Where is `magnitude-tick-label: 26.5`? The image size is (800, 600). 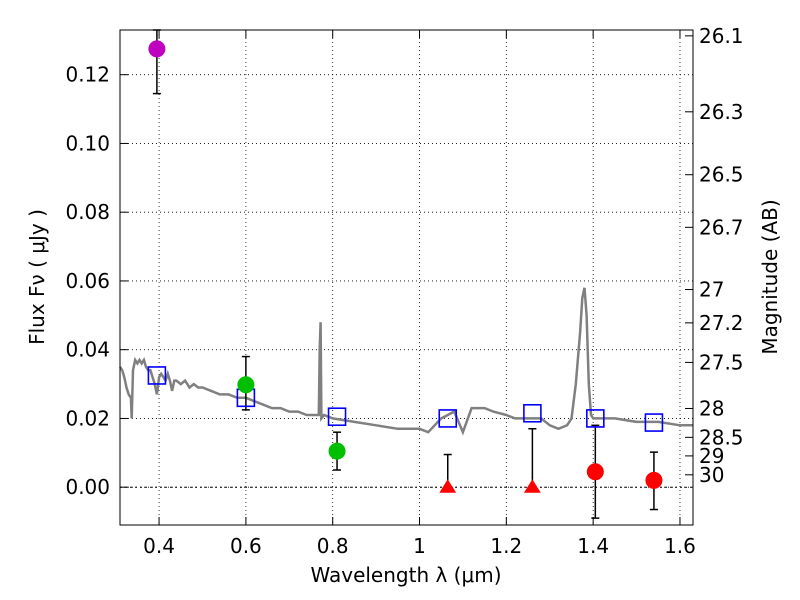
magnitude-tick-label: 26.5 is located at coordinates (721, 175).